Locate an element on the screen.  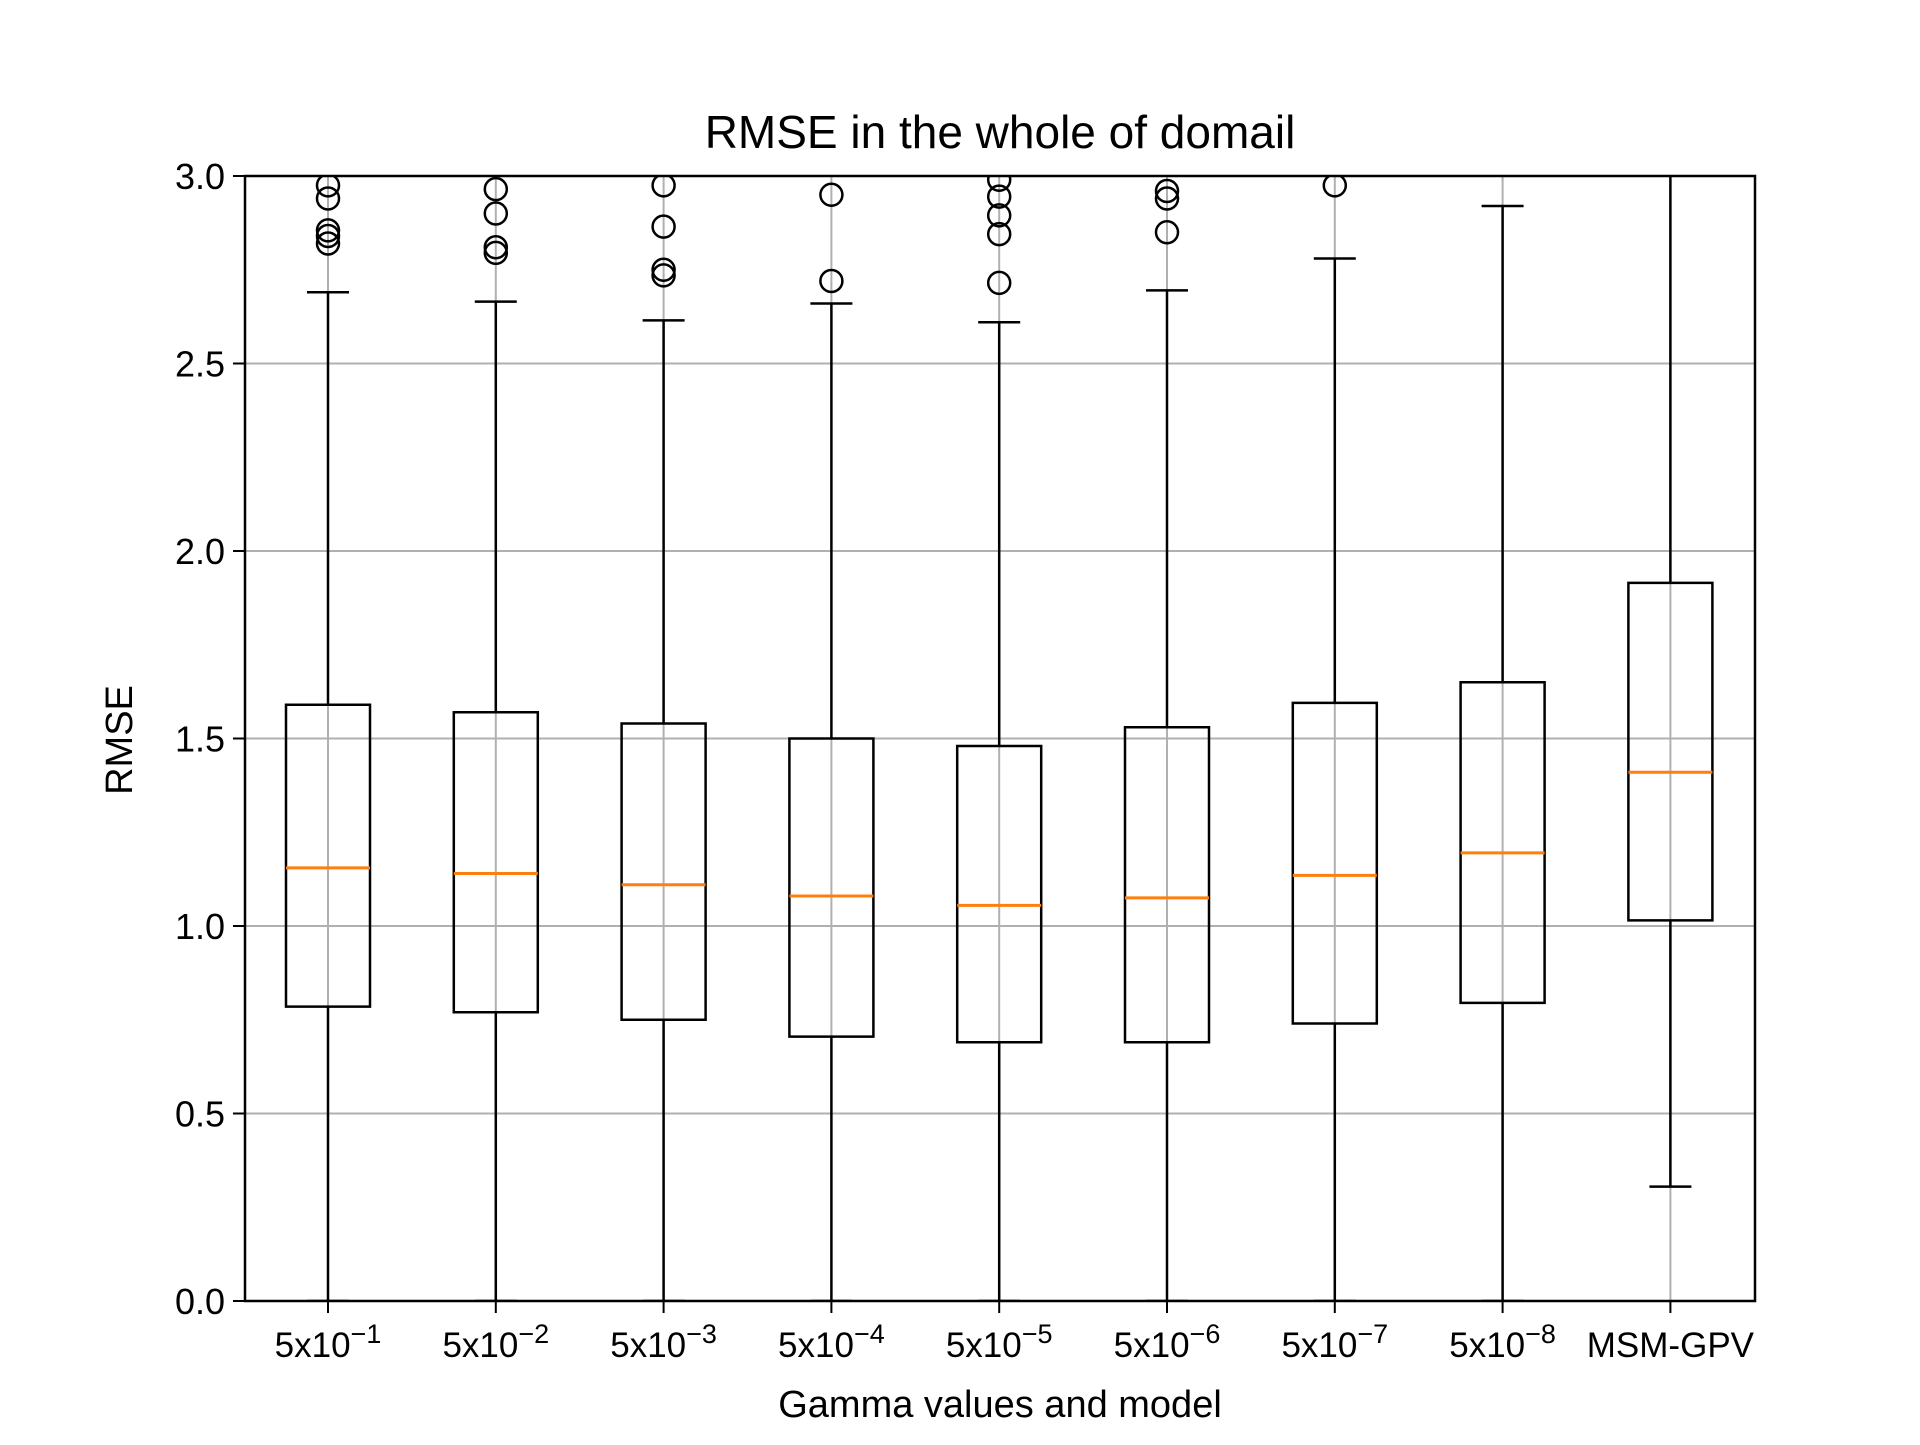
x-tick-label-exponent: −4 is located at coordinates (869, 1334).